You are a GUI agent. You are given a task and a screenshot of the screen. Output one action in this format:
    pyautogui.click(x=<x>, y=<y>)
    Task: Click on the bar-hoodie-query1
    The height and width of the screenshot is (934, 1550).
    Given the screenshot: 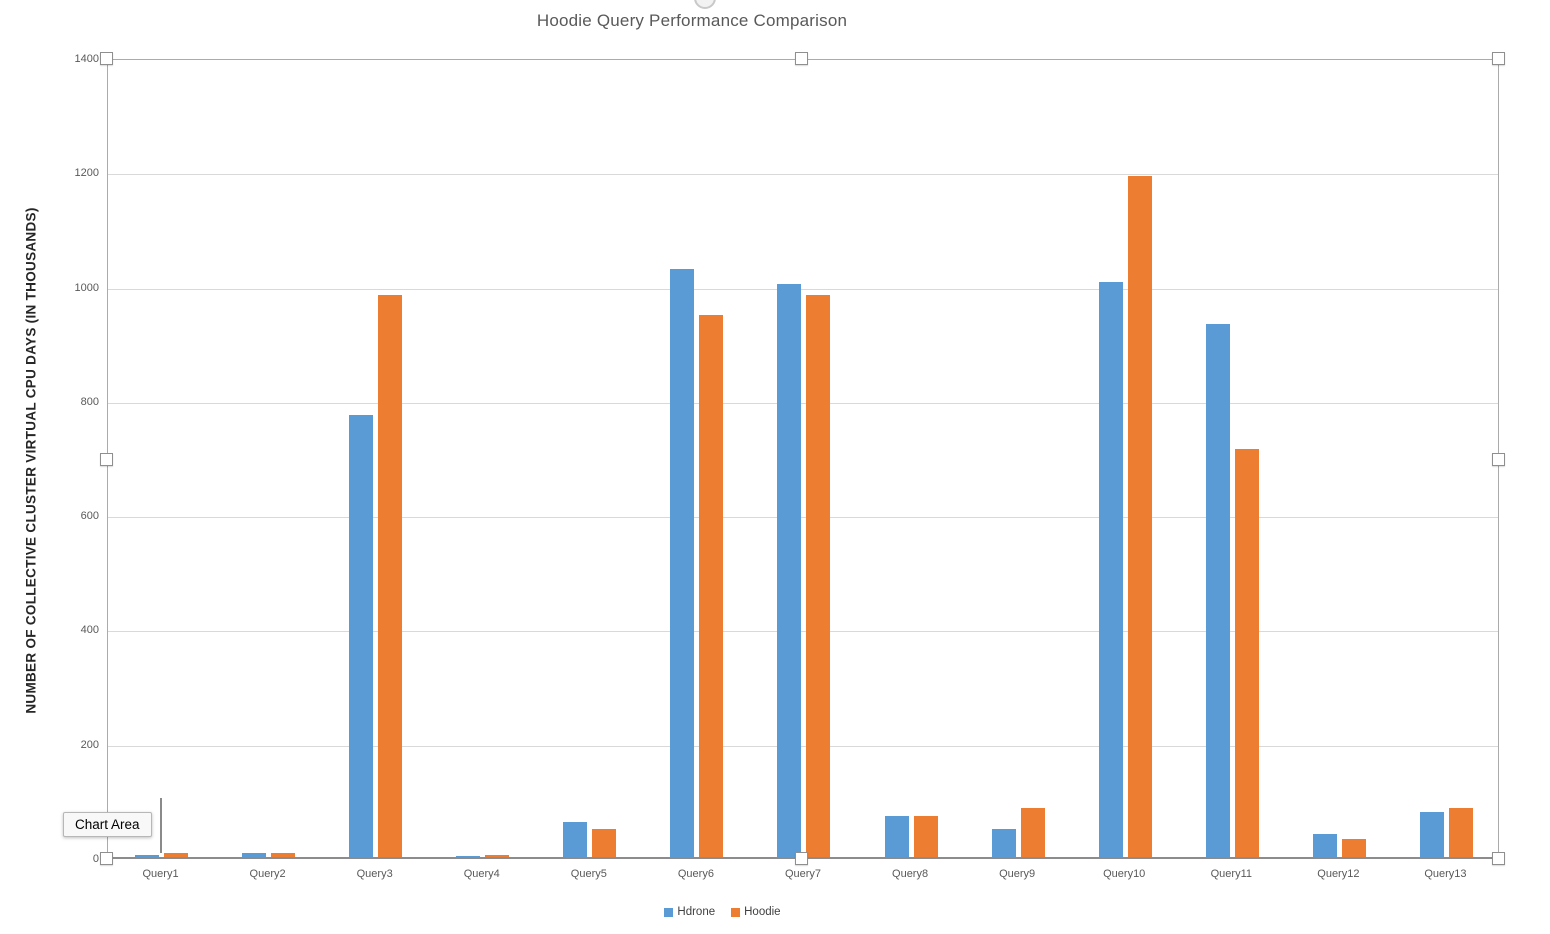 What is the action you would take?
    pyautogui.click(x=176, y=855)
    